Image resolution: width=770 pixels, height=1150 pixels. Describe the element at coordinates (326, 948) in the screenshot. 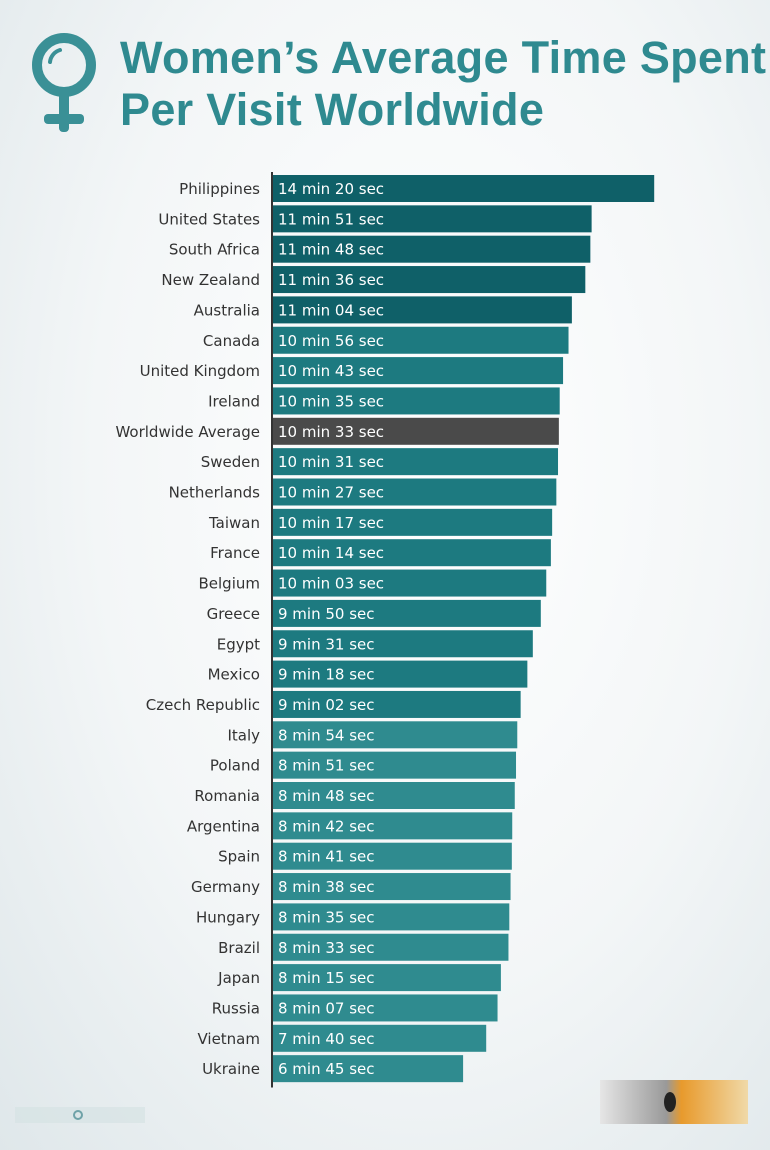

I see `value-label: 8 min 33 sec` at that location.